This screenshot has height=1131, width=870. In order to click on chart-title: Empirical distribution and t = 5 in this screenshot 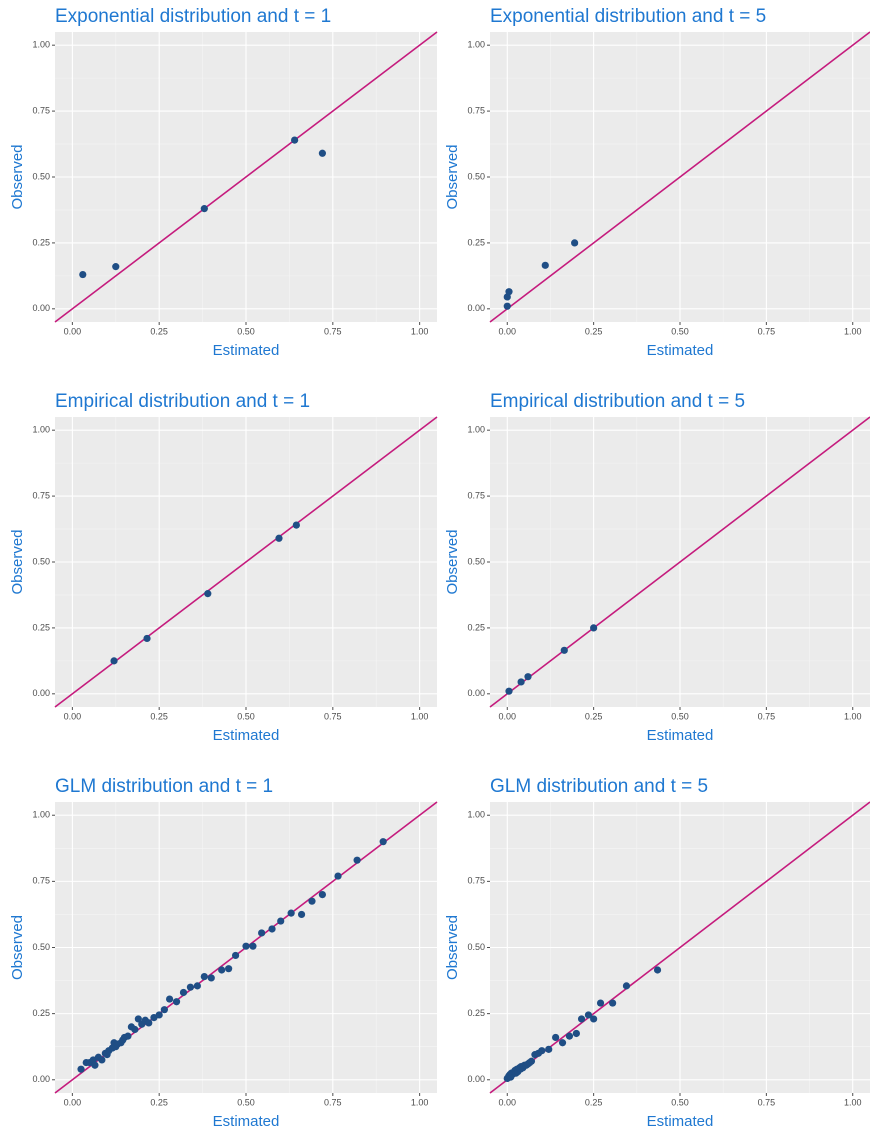, I will do `click(617, 401)`.